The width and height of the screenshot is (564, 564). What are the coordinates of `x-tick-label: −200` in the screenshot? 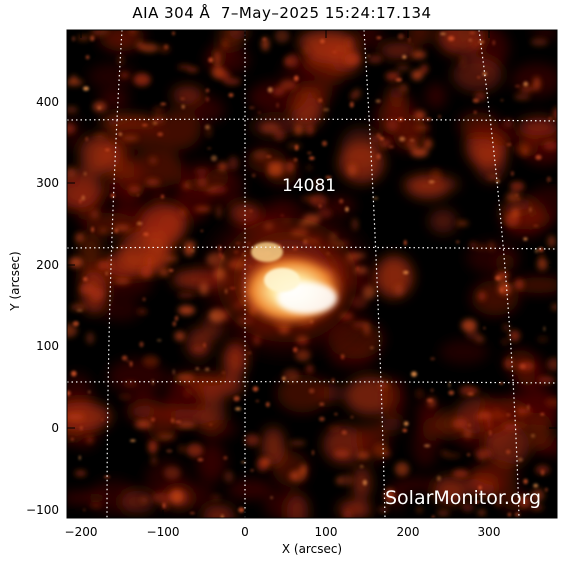 It's located at (81, 532).